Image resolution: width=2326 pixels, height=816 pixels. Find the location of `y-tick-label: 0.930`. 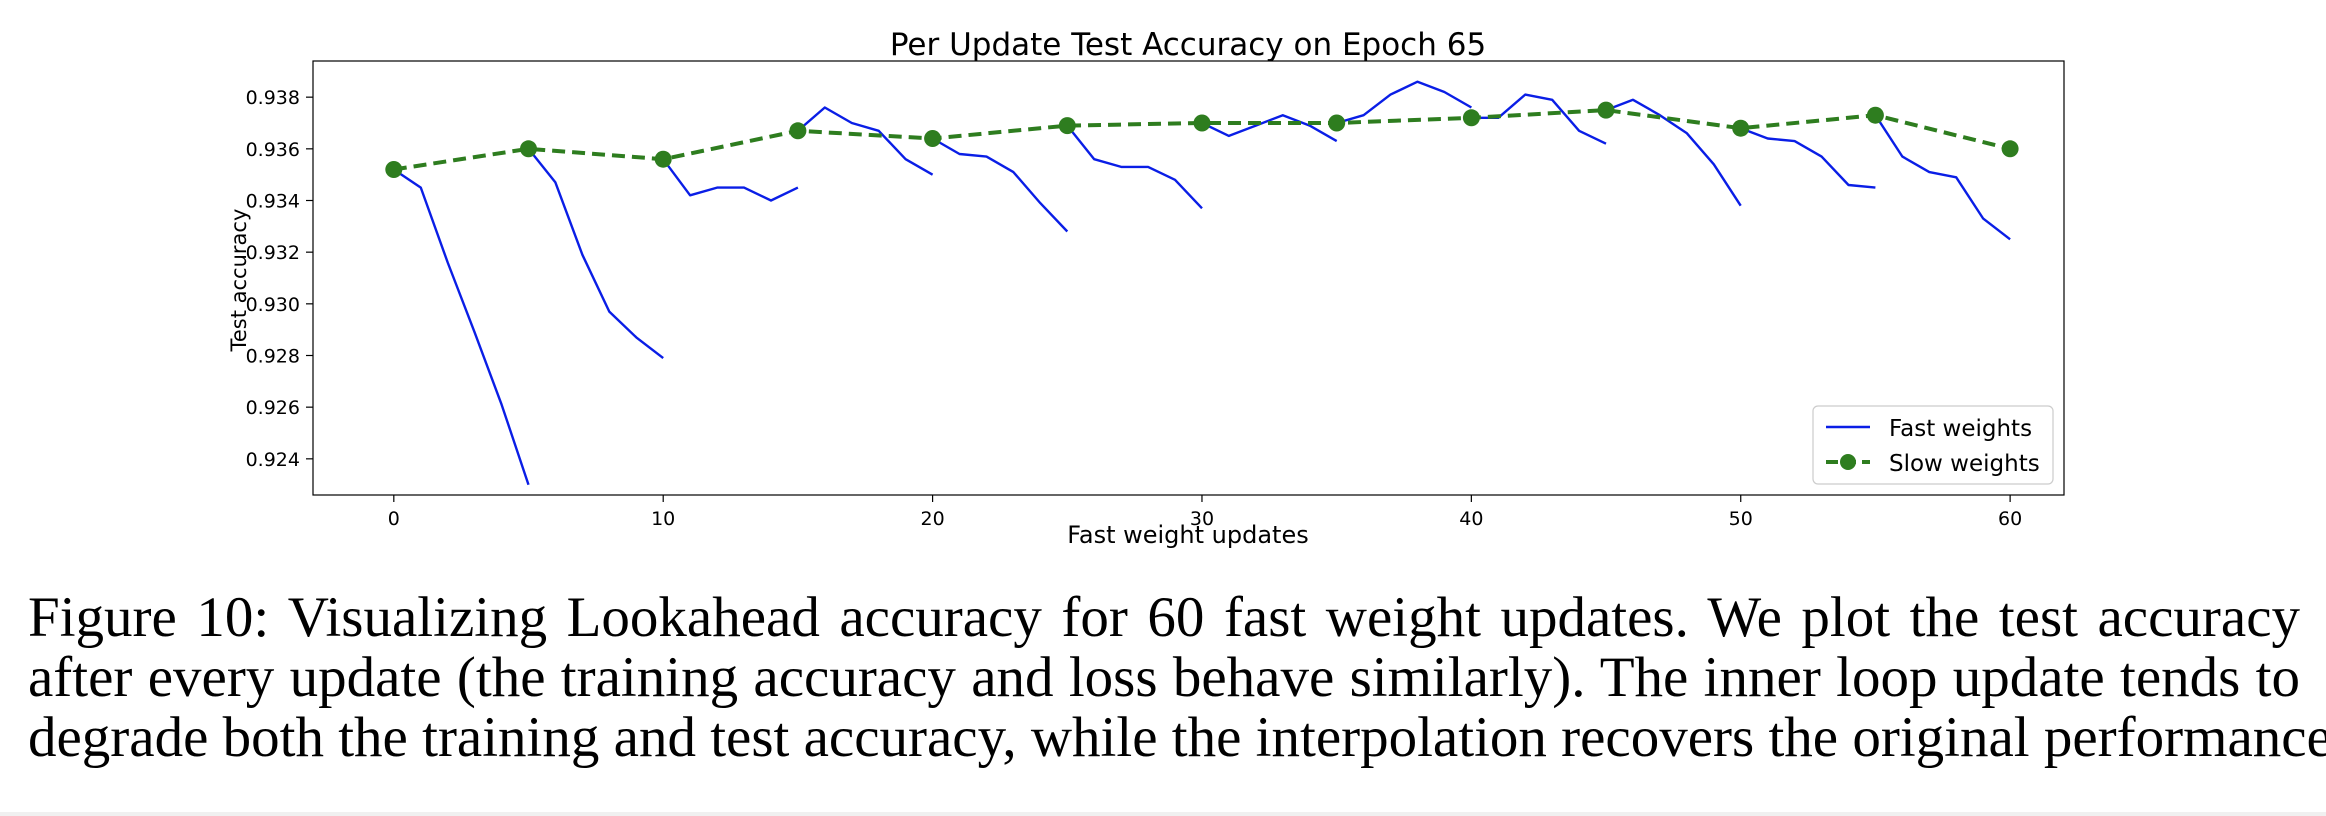

y-tick-label: 0.930 is located at coordinates (273, 305).